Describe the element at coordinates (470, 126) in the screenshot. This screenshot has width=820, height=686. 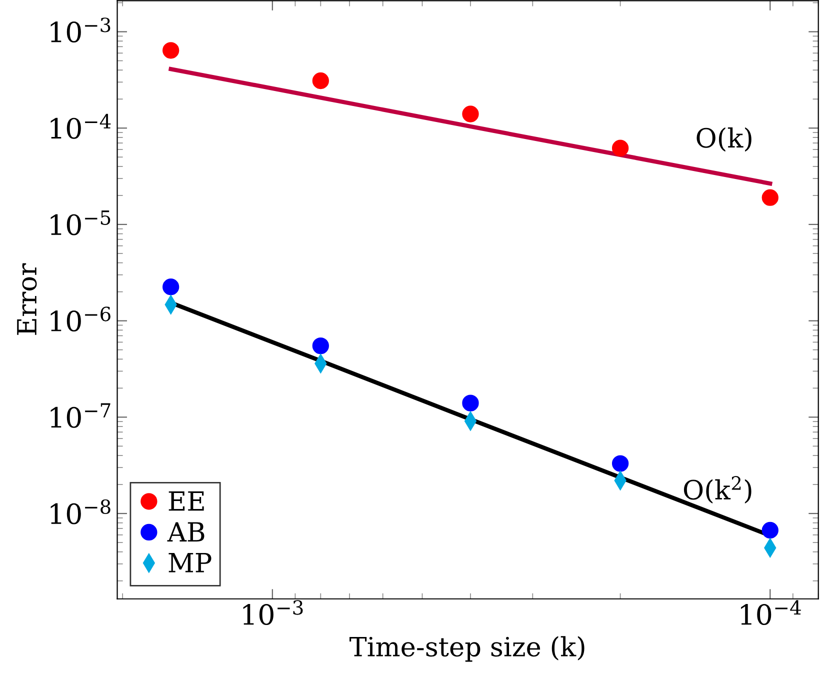
I see `line-series` at that location.